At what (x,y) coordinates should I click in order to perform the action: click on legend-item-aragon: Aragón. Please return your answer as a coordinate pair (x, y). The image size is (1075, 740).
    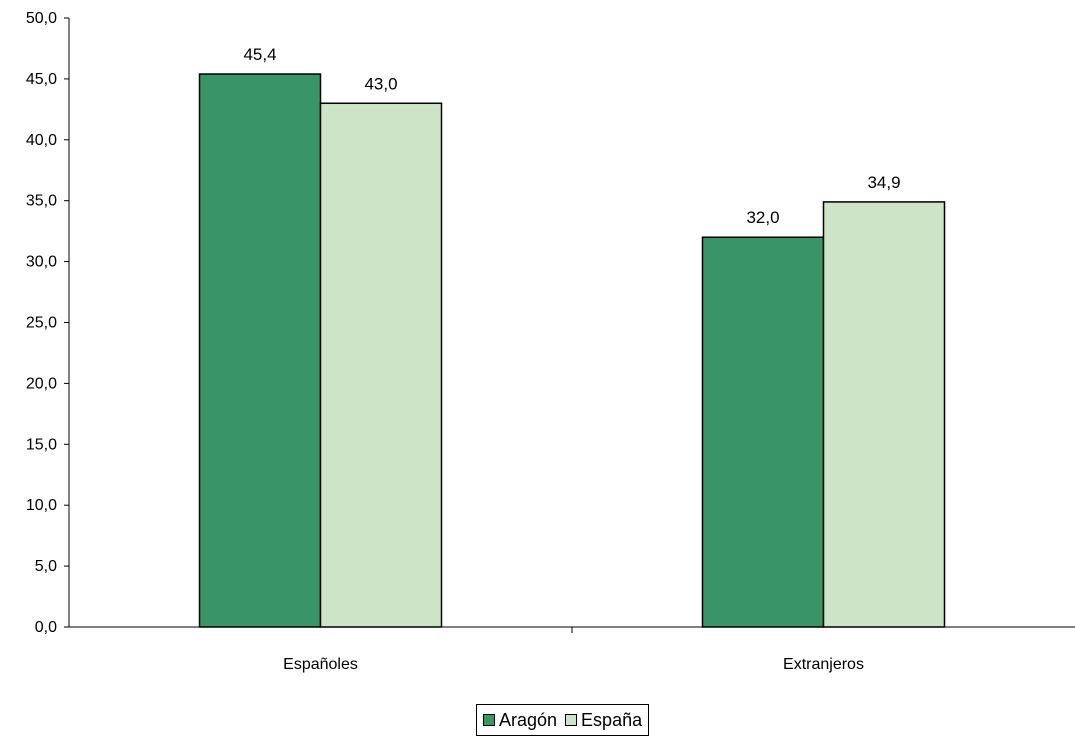
    Looking at the image, I should click on (520, 720).